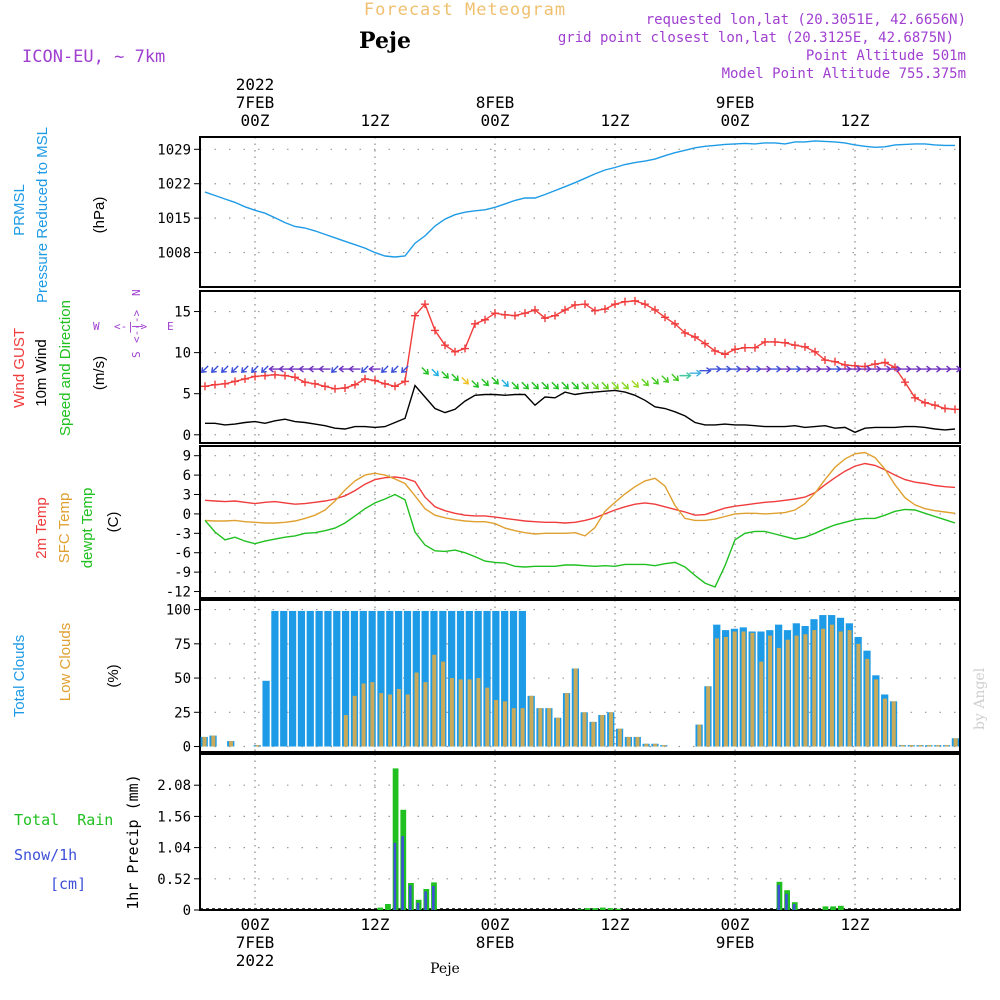  Describe the element at coordinates (255, 942) in the screenshot. I see `bottom-axis-label: 7FEB` at that location.